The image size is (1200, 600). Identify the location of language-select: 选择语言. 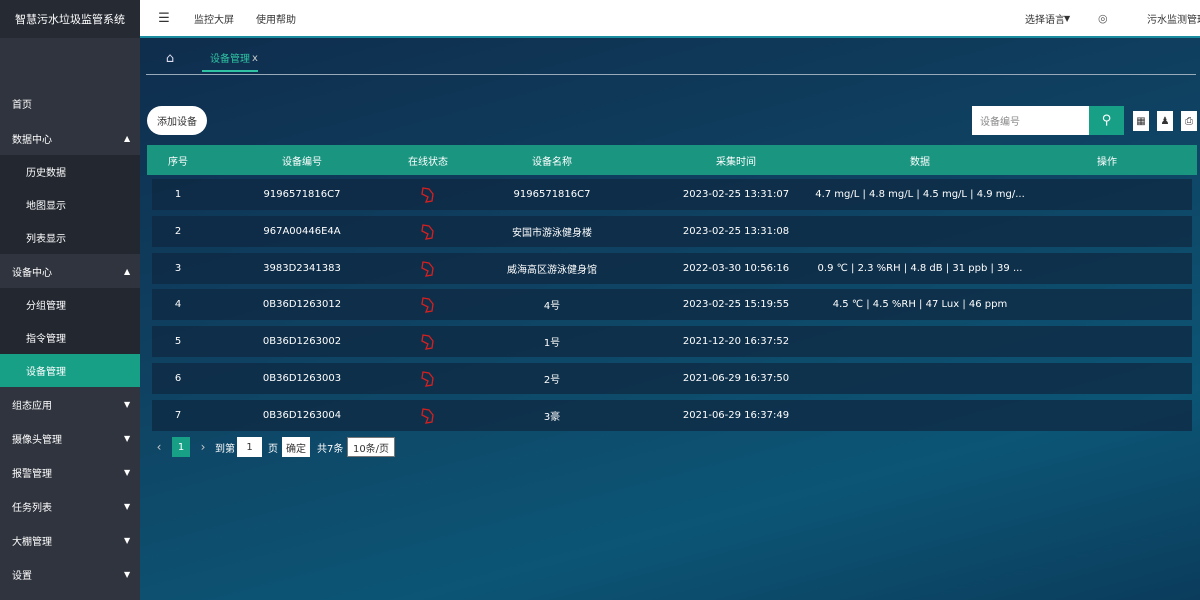
(1045, 20).